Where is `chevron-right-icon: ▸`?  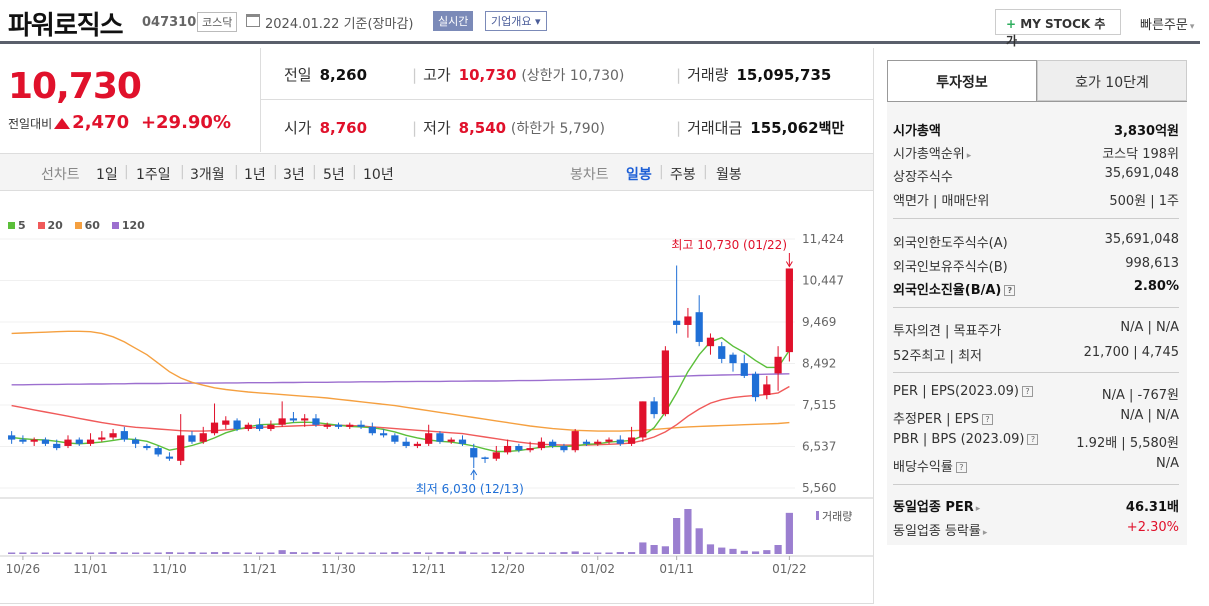 chevron-right-icon: ▸ is located at coordinates (969, 156).